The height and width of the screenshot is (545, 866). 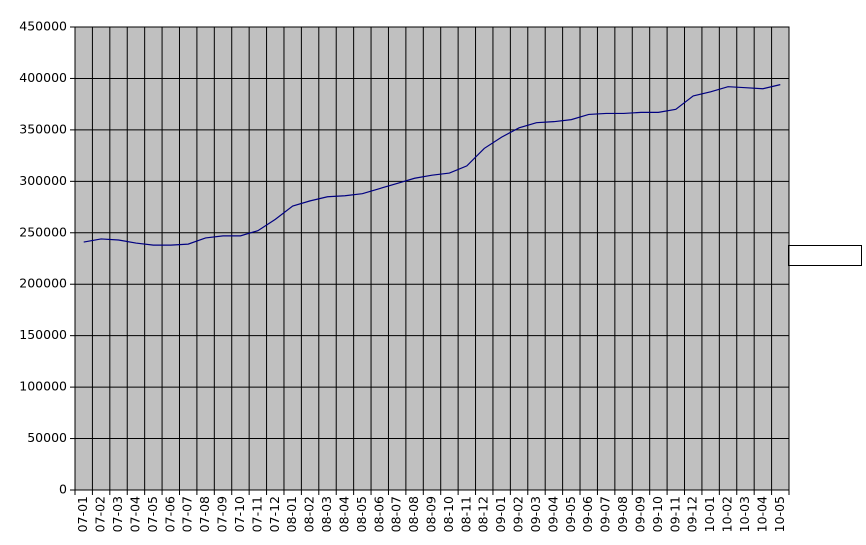 I want to click on x-tick-label: 10-04, so click(x=761, y=514).